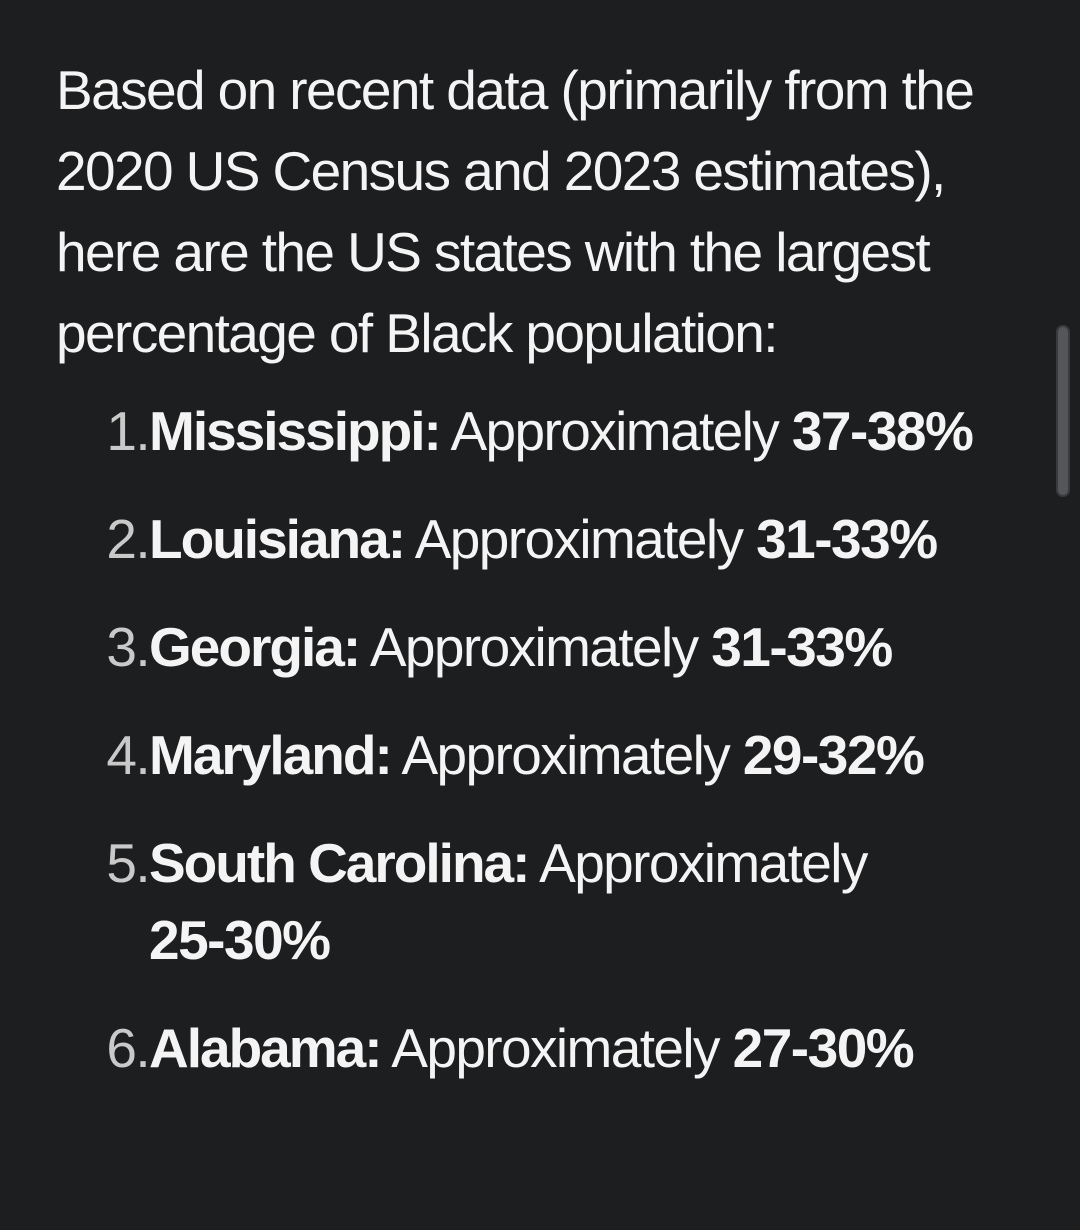  What do you see at coordinates (128, 431) in the screenshot?
I see `list-number: 1.` at bounding box center [128, 431].